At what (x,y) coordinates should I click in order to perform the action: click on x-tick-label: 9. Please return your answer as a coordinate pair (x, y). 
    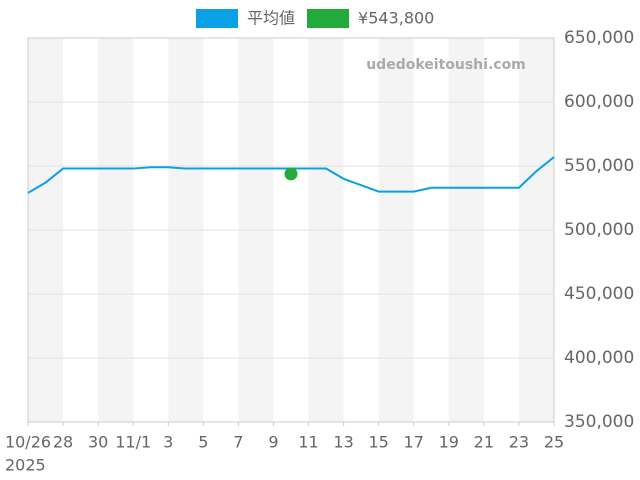
    Looking at the image, I should click on (273, 442).